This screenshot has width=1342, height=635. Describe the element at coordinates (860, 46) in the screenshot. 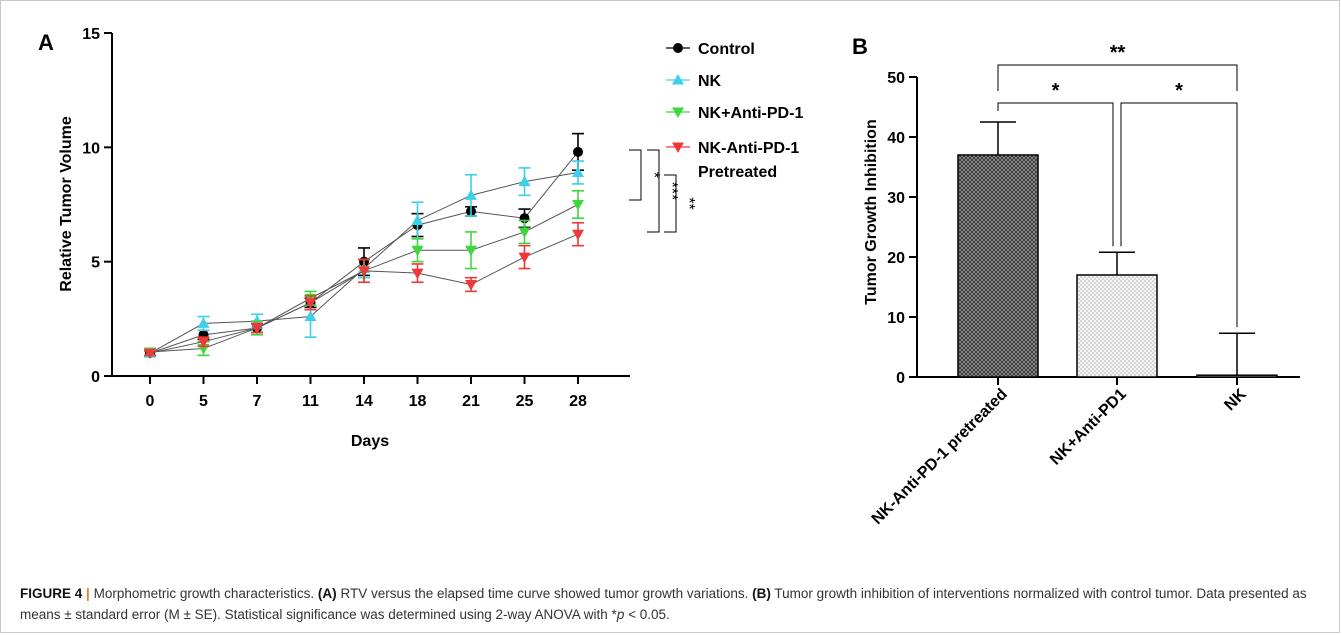

I see `panel-b-label: B` at that location.